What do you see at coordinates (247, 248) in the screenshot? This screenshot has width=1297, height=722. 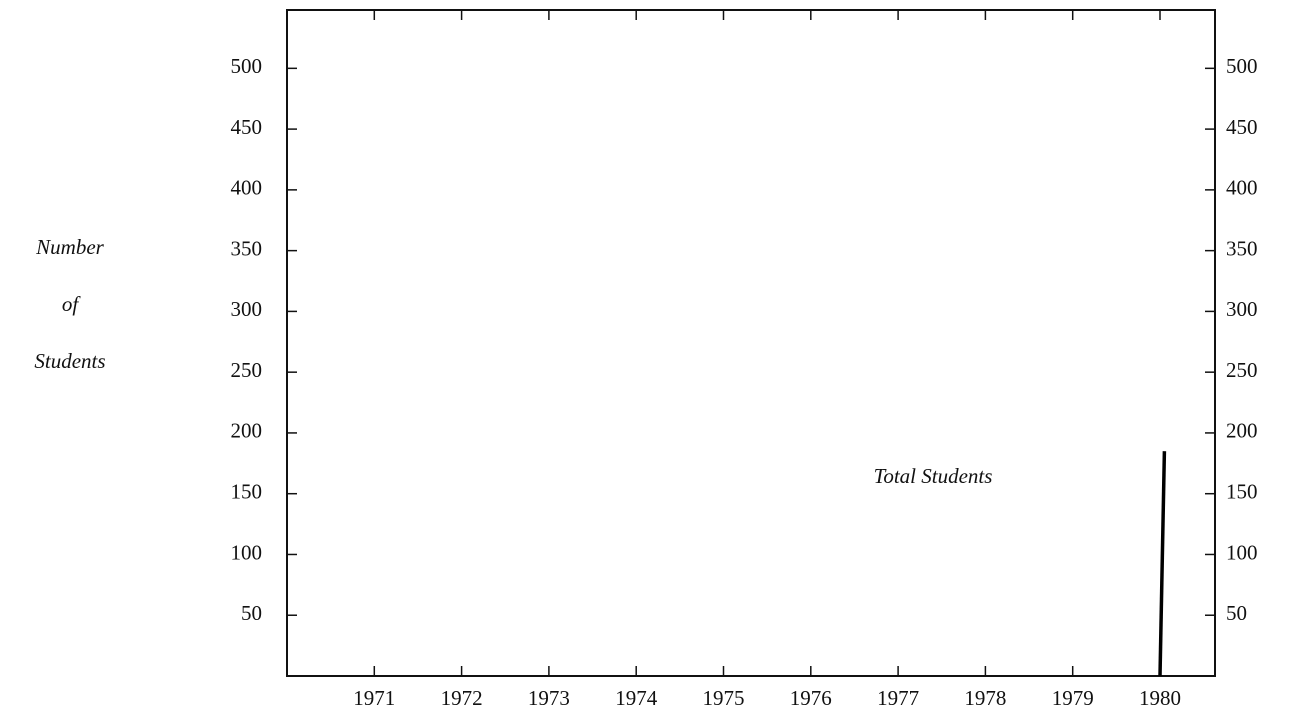 I see `y-tick-label: 350` at bounding box center [247, 248].